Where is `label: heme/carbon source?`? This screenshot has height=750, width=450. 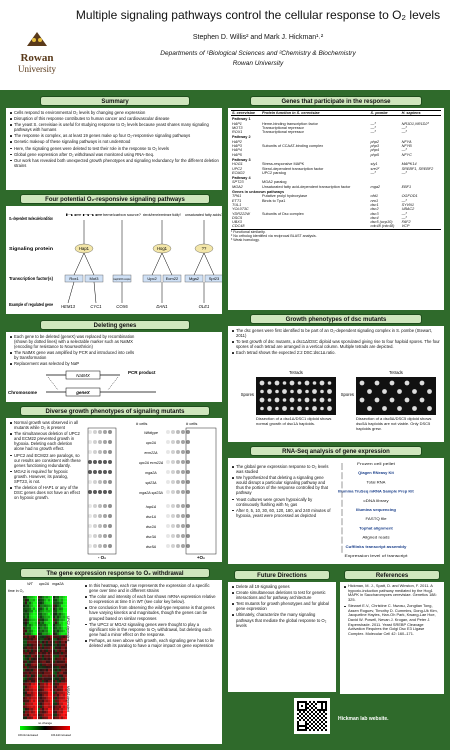 label: heme/carbon source? is located at coordinates (122, 214).